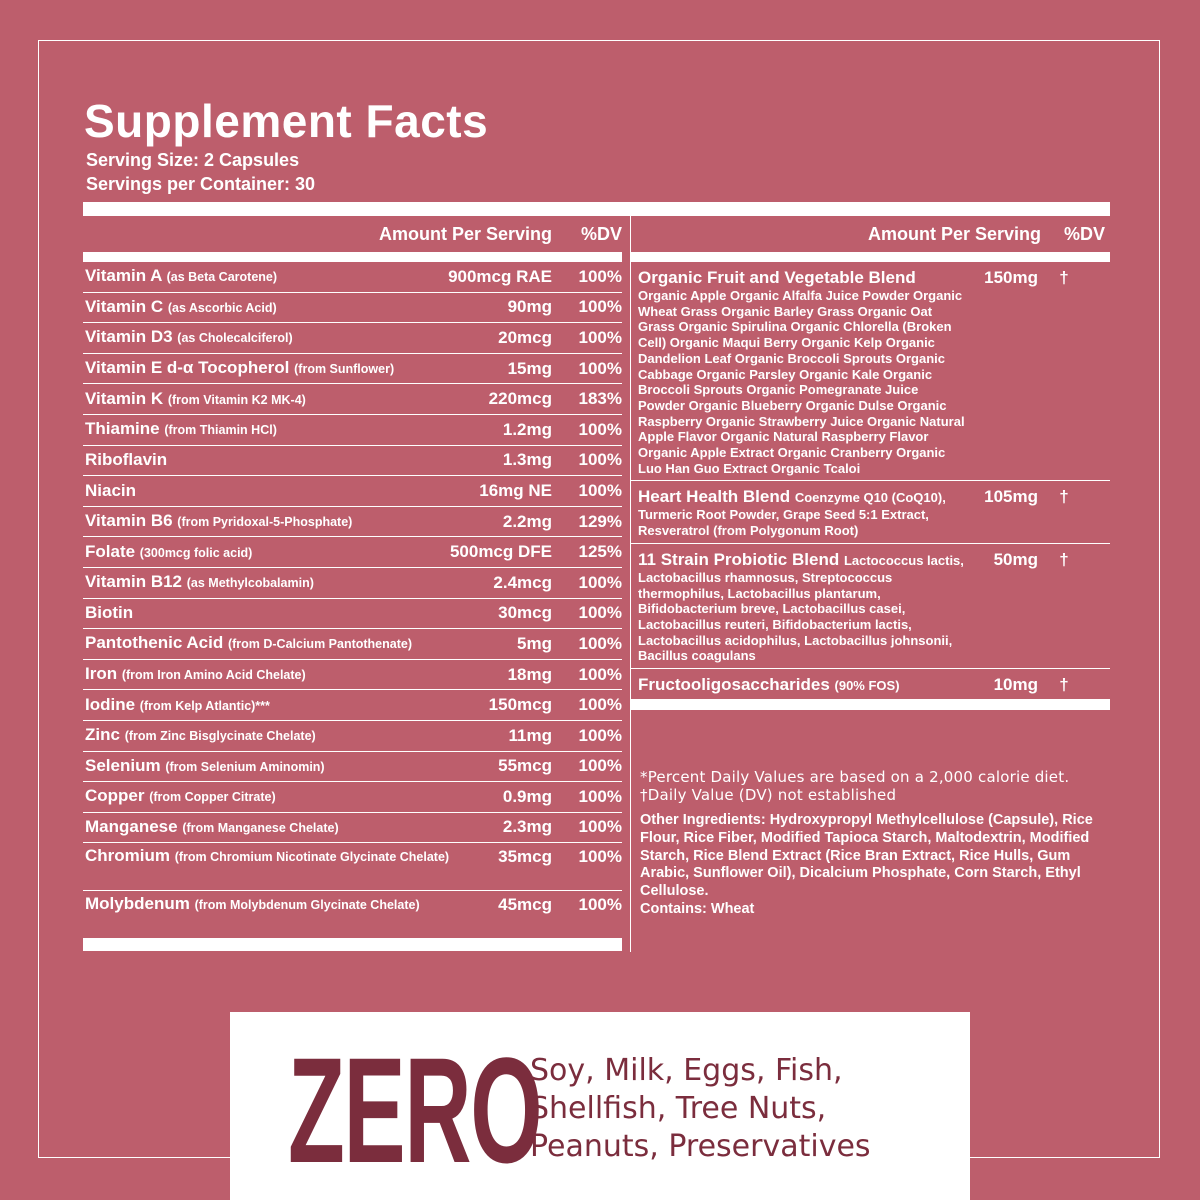 The width and height of the screenshot is (1200, 1200). Describe the element at coordinates (525, 766) in the screenshot. I see `amount: 55mcg` at that location.